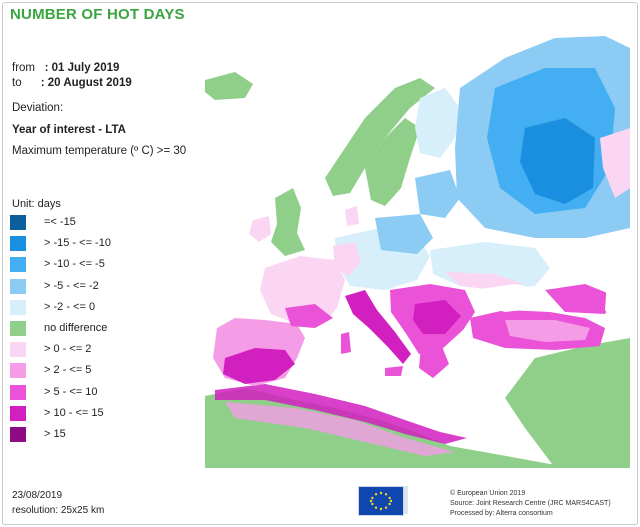  What do you see at coordinates (567, 403) in the screenshot?
I see `middle-east` at bounding box center [567, 403].